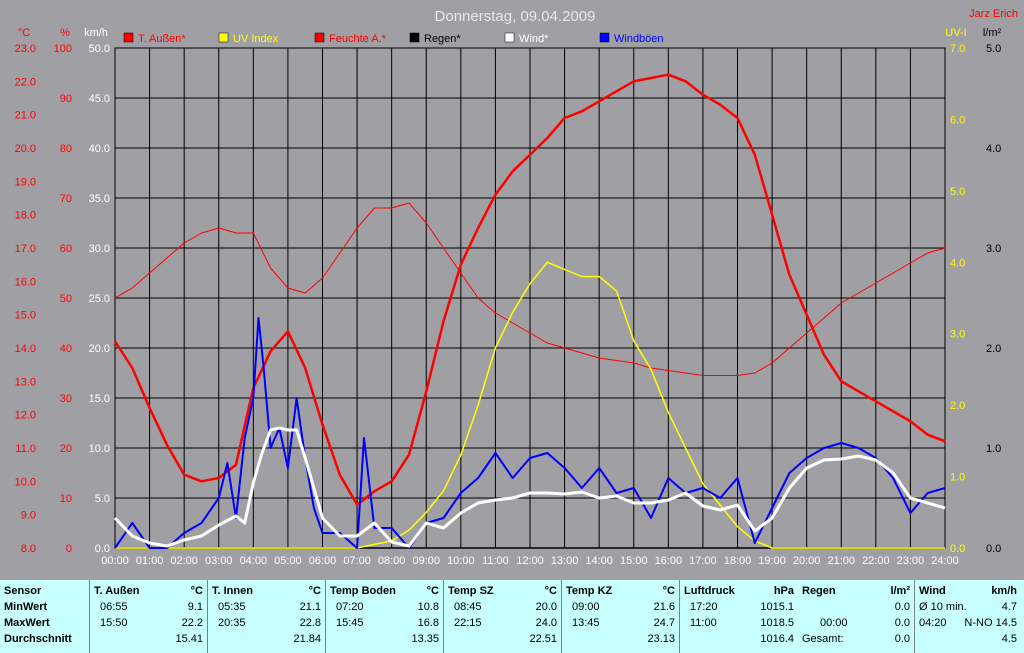 Image resolution: width=1024 pixels, height=653 pixels. I want to click on min-value: 1015.1, so click(777, 607).